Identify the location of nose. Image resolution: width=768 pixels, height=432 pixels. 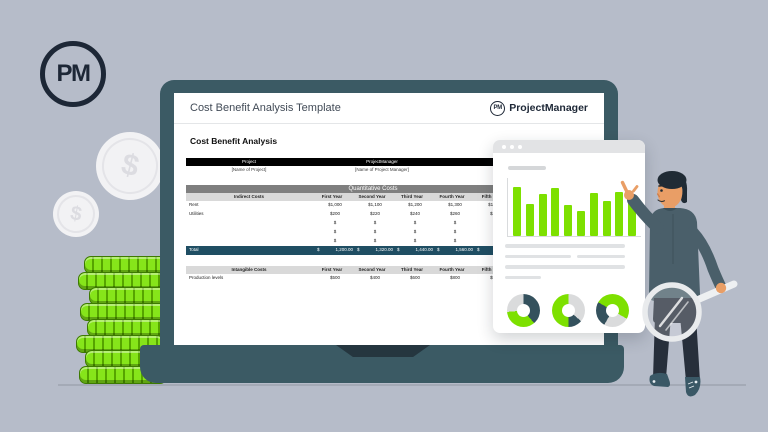
(658, 195).